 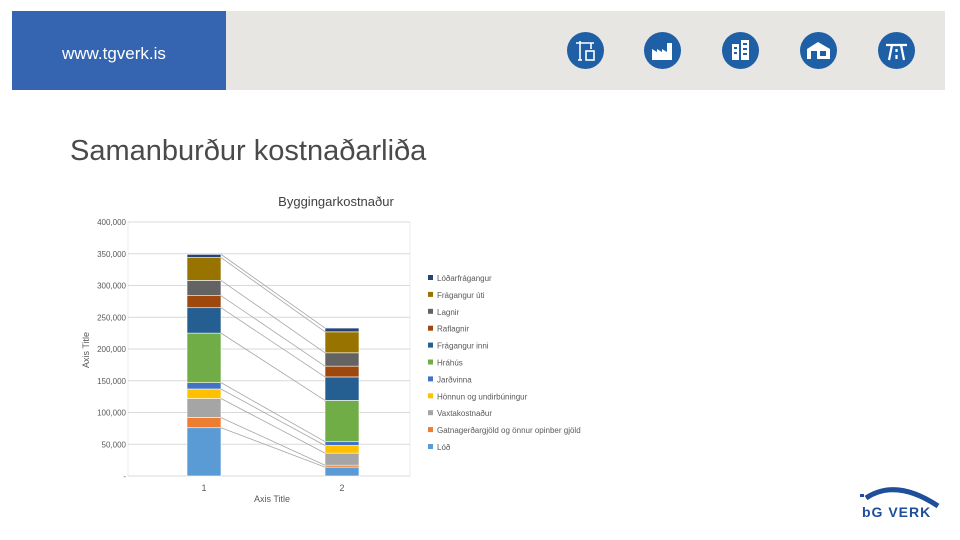 I want to click on slide-title: Samanburður kostnaðarliða, so click(x=248, y=151).